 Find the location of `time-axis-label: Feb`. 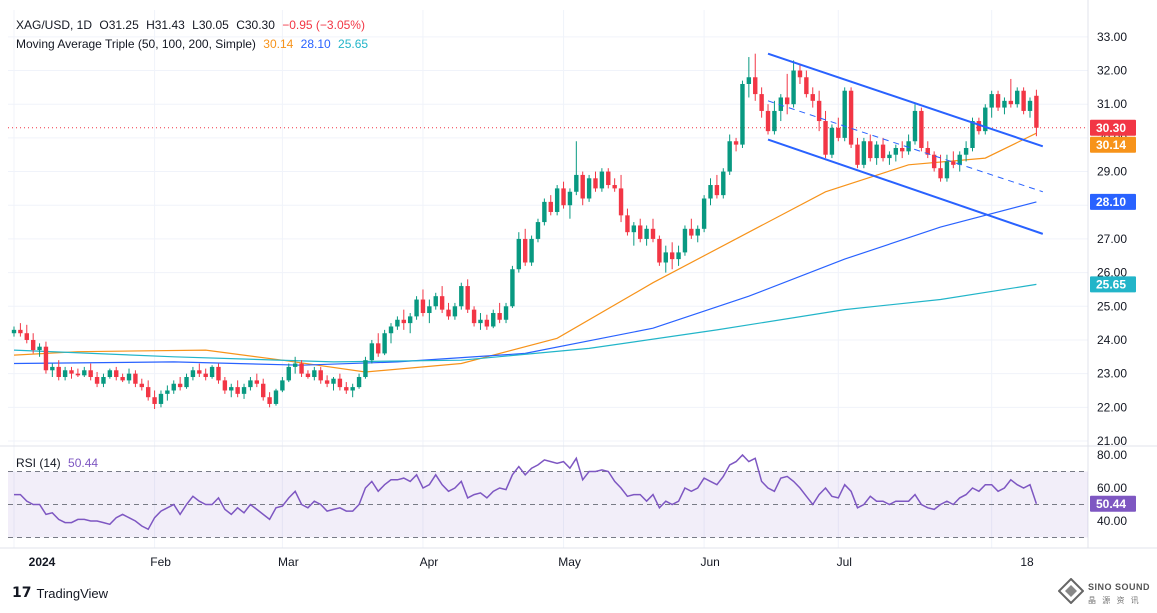

time-axis-label: Feb is located at coordinates (160, 562).